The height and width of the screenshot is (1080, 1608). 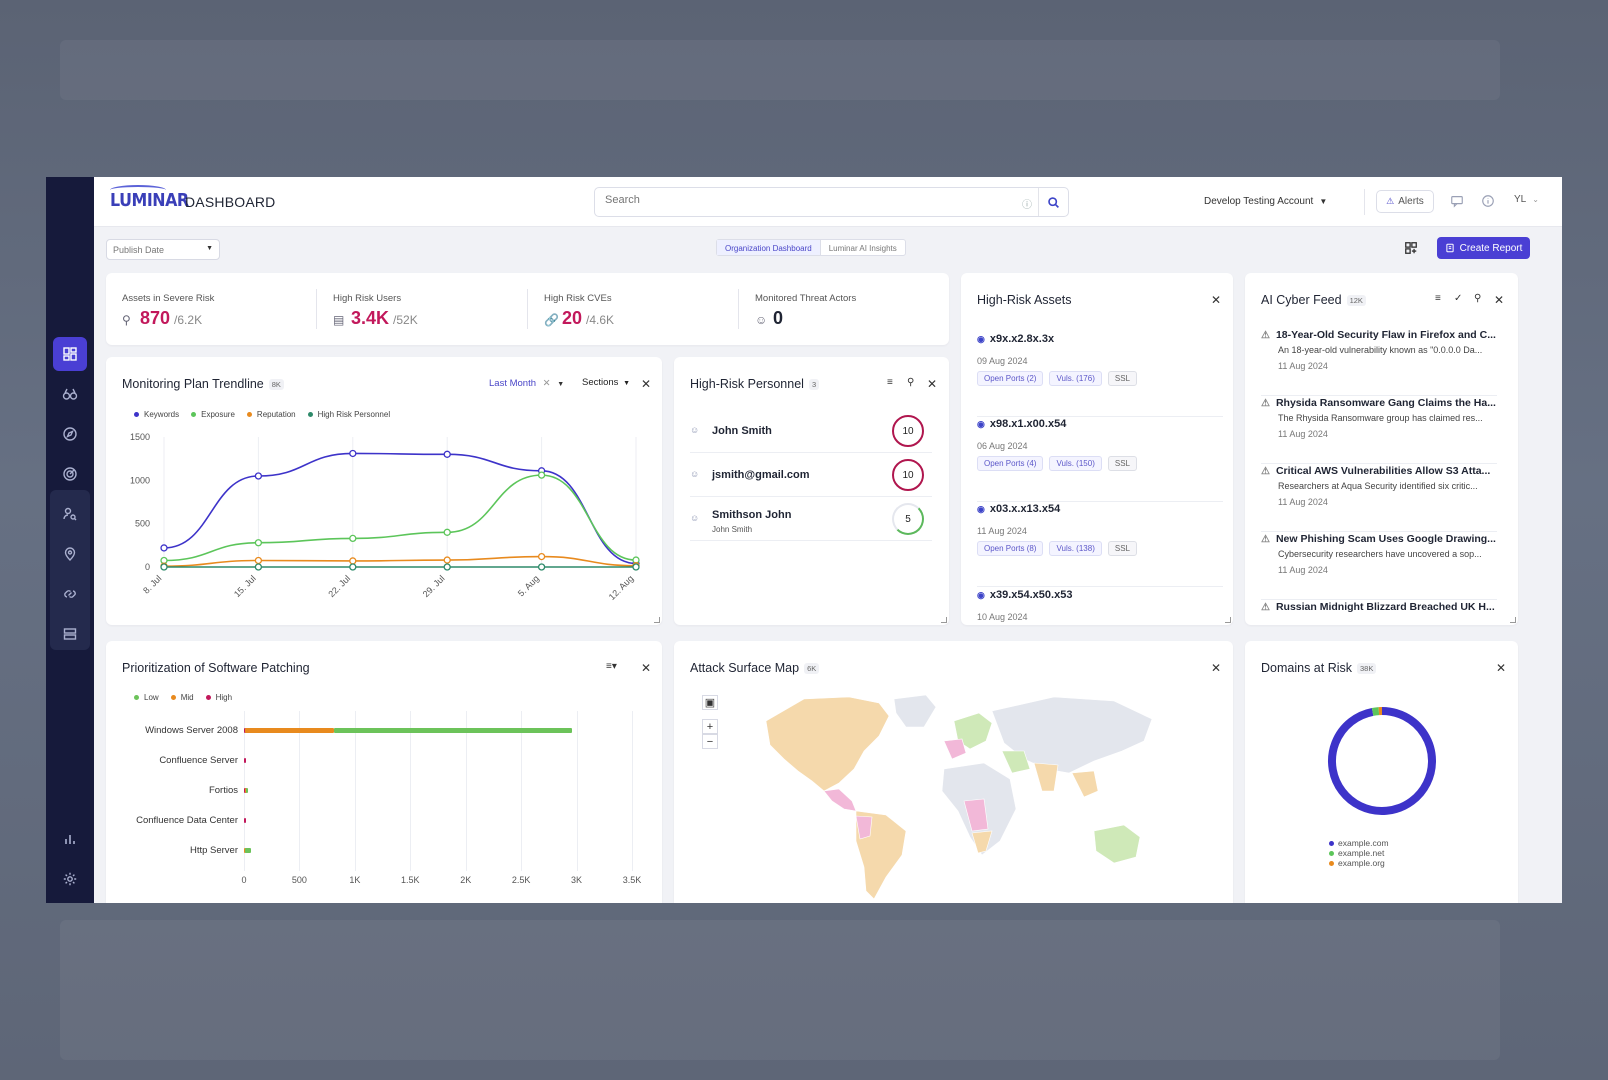 What do you see at coordinates (1457, 201) in the screenshot?
I see `chat-icon` at bounding box center [1457, 201].